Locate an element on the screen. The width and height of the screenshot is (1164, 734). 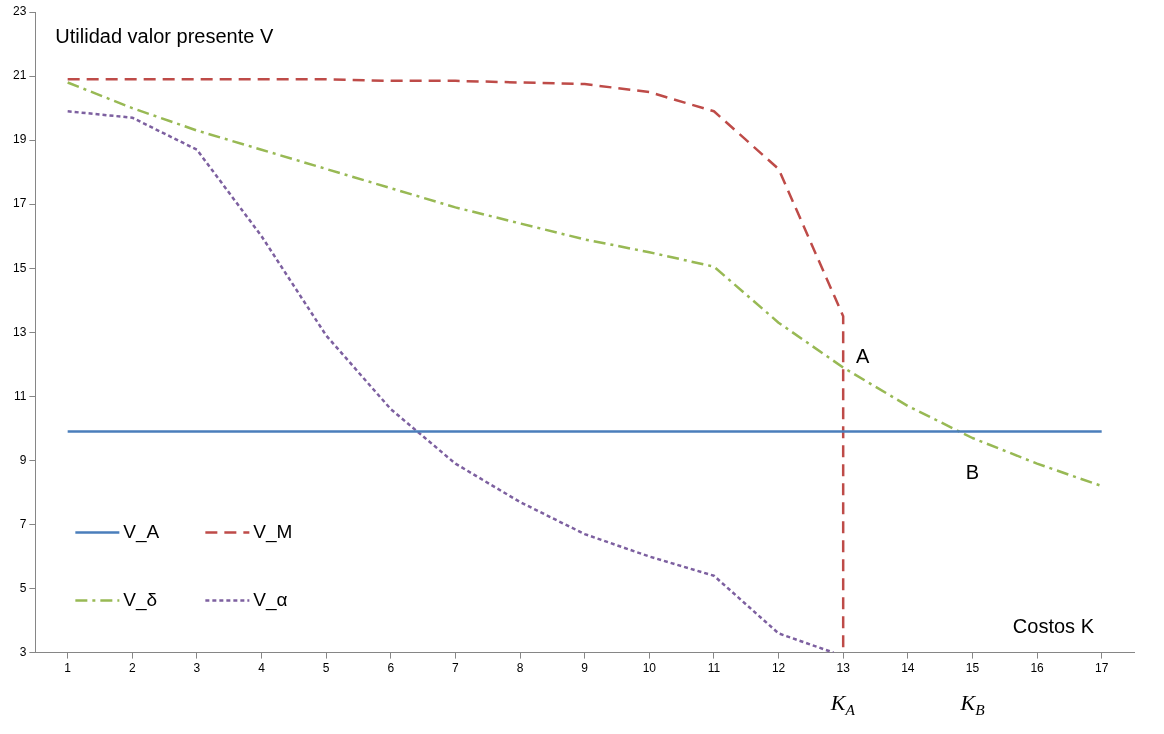
x-axis-title: Costos K is located at coordinates (1053, 626).